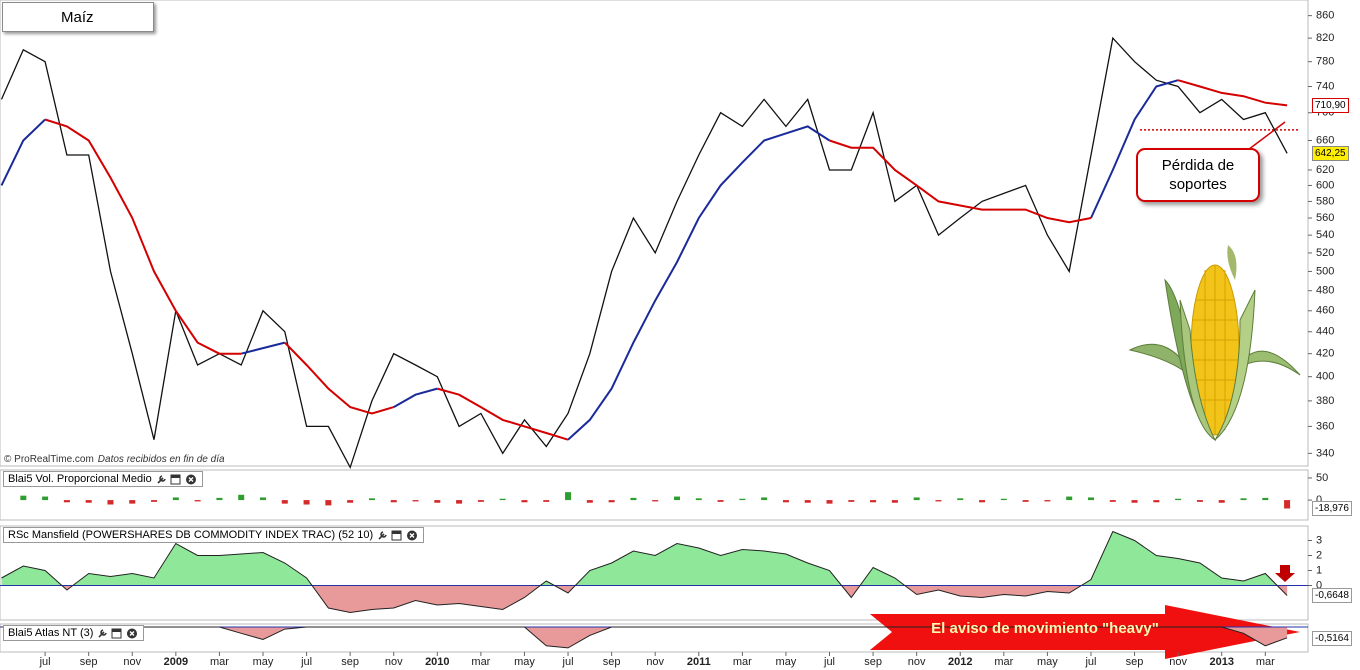 The width and height of the screenshot is (1360, 670). What do you see at coordinates (1319, 555) in the screenshot?
I see `y-tick-label: 2` at bounding box center [1319, 555].